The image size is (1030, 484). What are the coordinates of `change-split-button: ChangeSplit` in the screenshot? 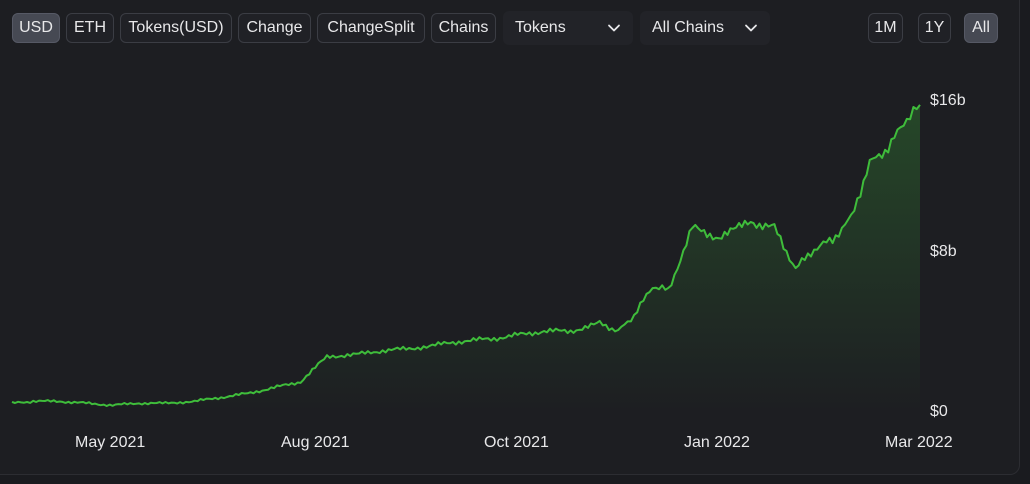 It's located at (371, 28).